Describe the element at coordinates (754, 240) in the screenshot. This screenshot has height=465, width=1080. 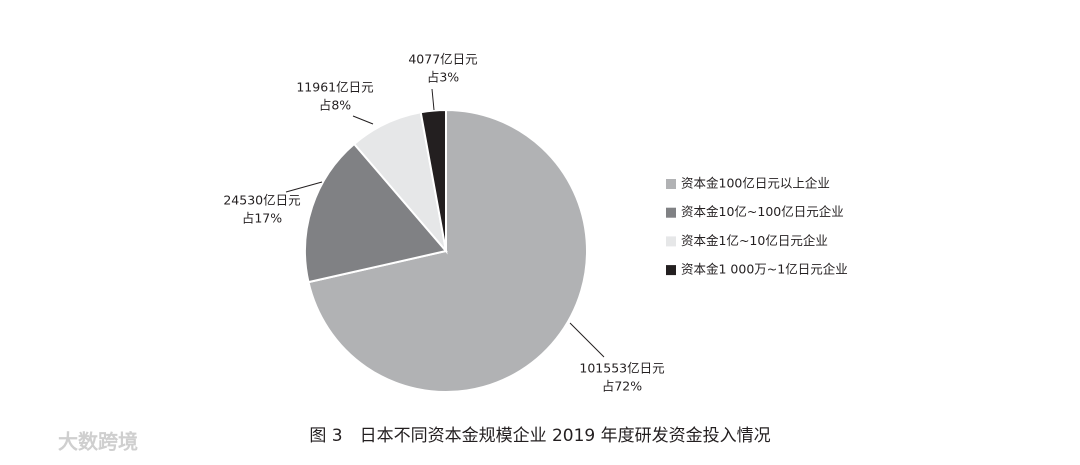
I see `legend-label: 资本金1亿~10亿日元企业` at that location.